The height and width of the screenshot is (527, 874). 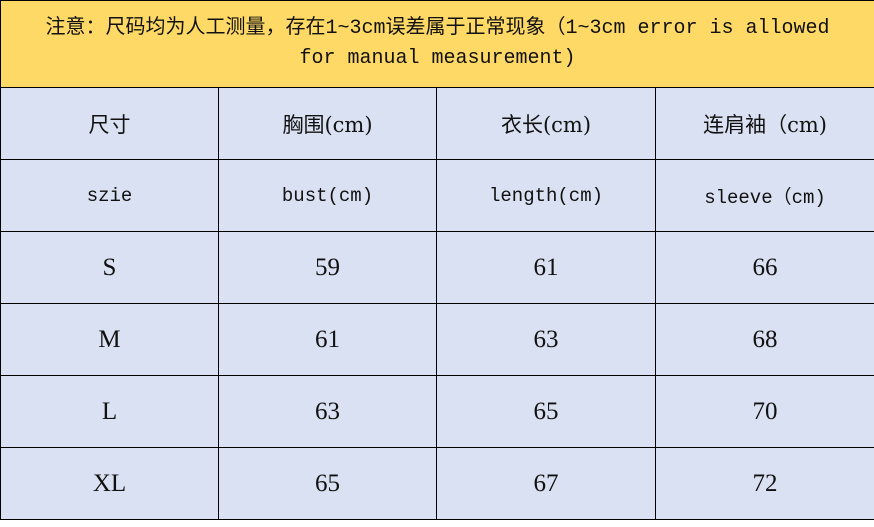 What do you see at coordinates (546, 195) in the screenshot?
I see `header-cell: length(cm)` at bounding box center [546, 195].